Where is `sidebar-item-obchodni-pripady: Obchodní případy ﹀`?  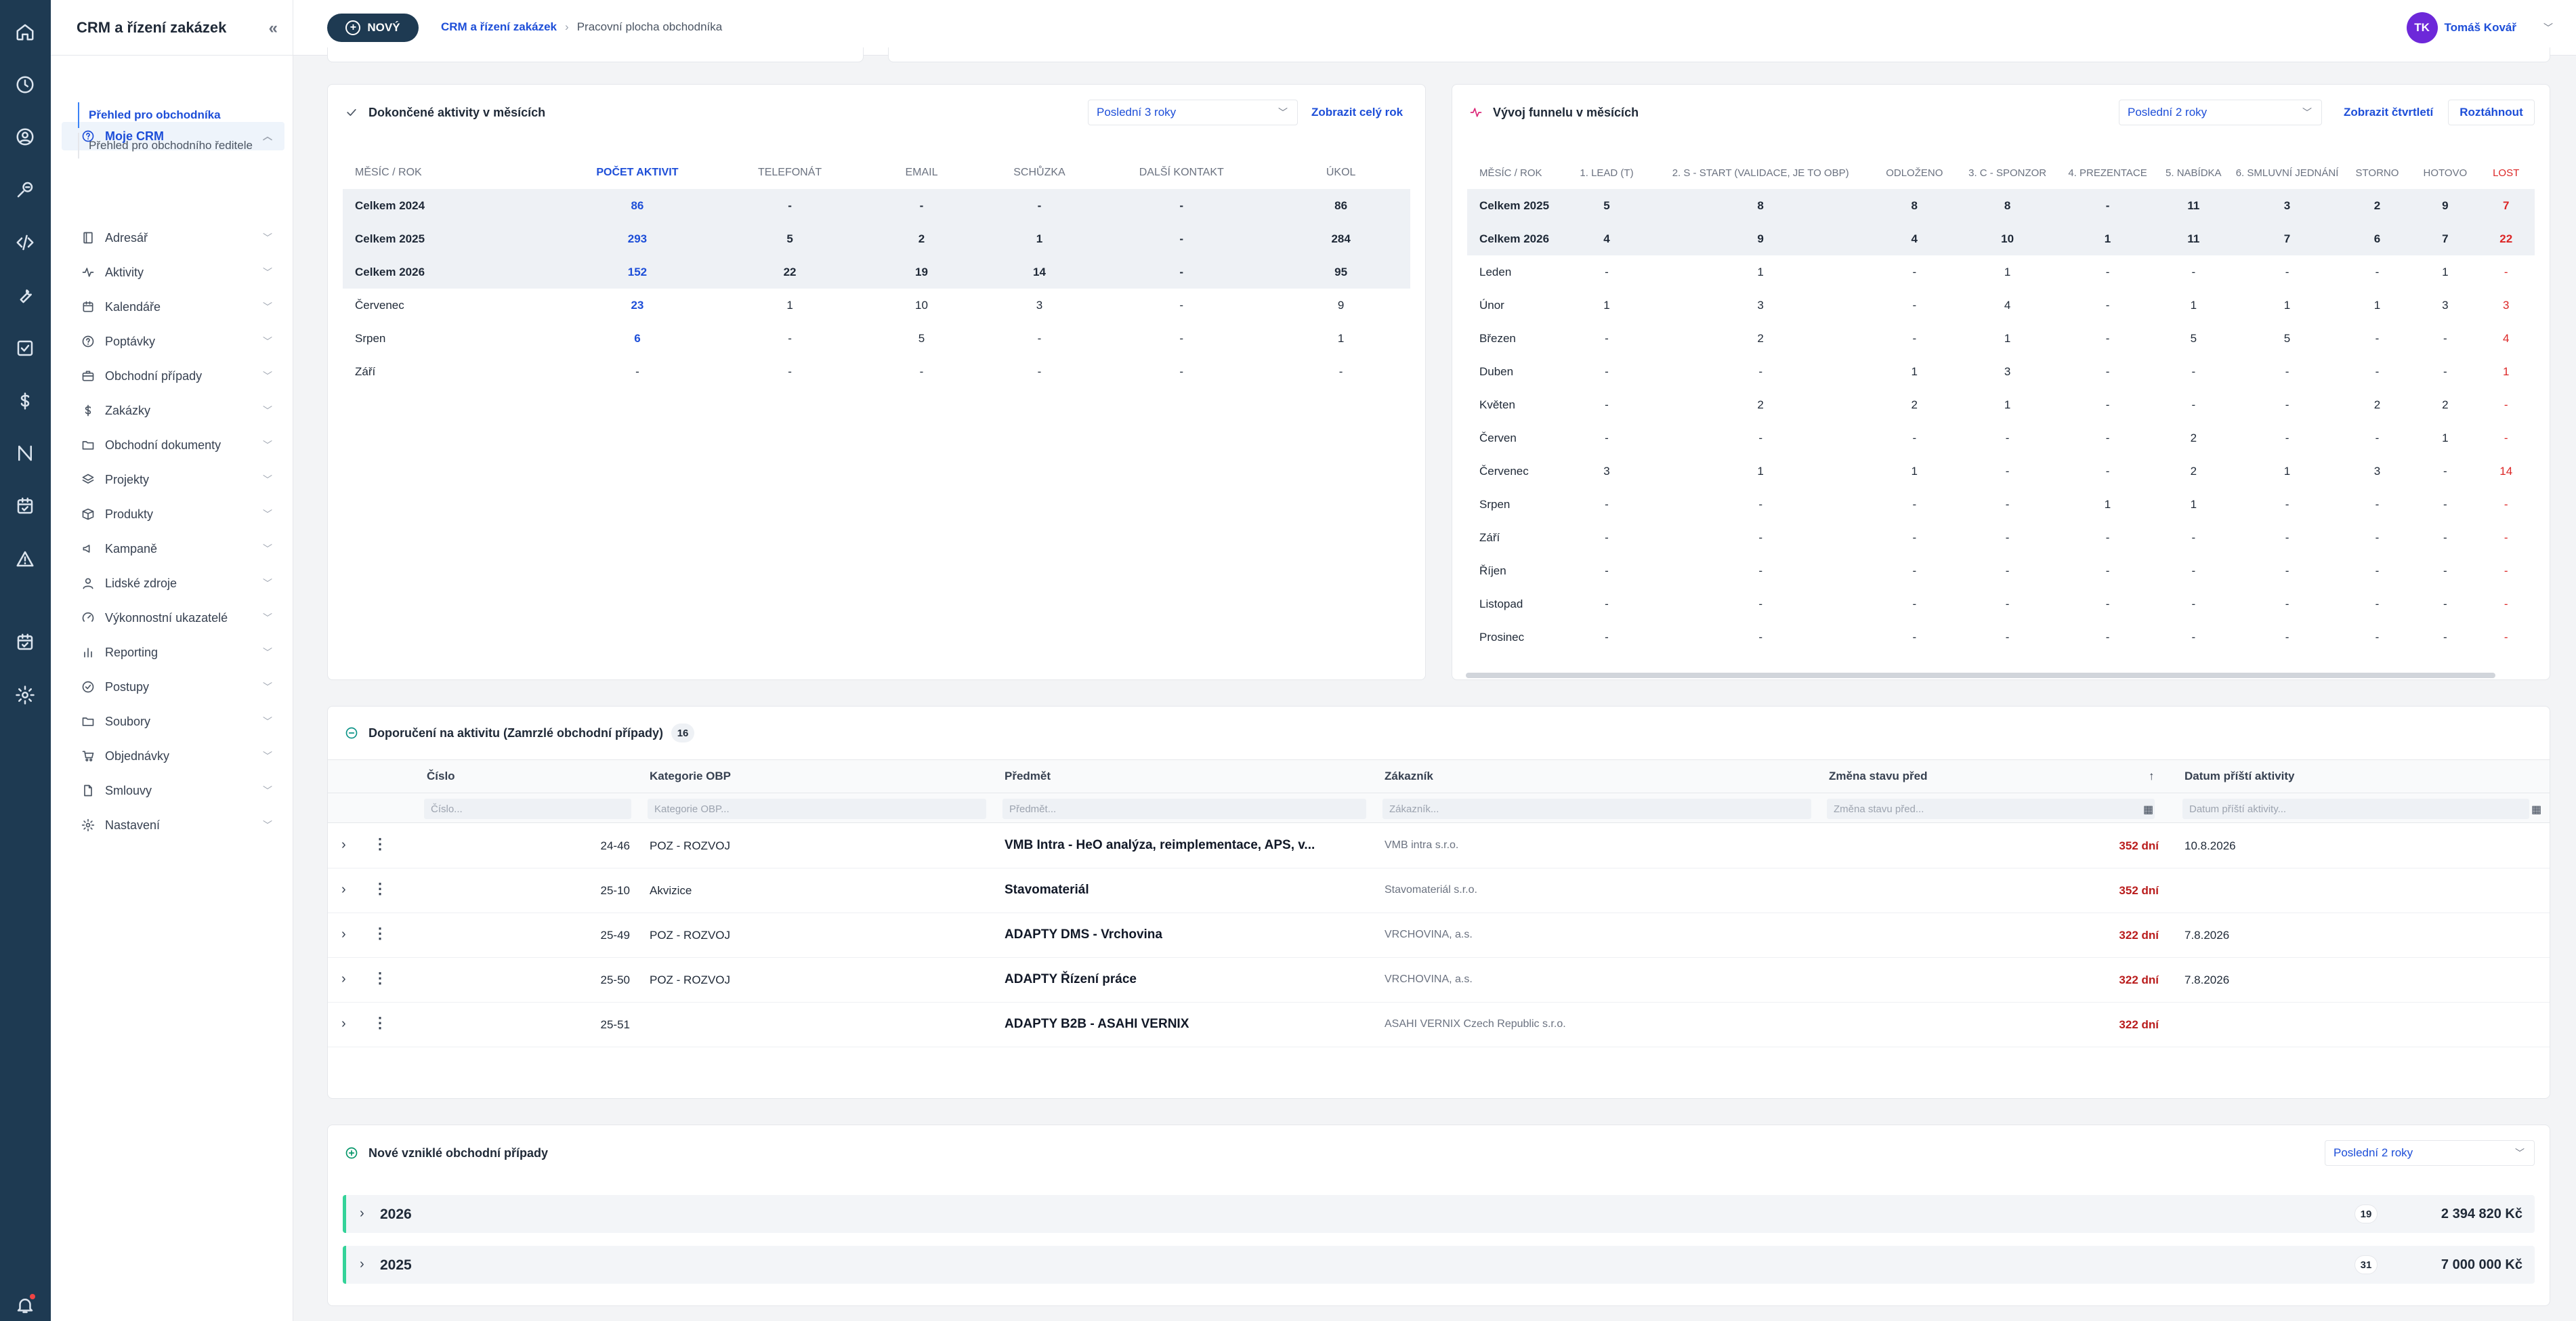
sidebar-item-obchodni-pripady: Obchodní případy ﹀ is located at coordinates (173, 376).